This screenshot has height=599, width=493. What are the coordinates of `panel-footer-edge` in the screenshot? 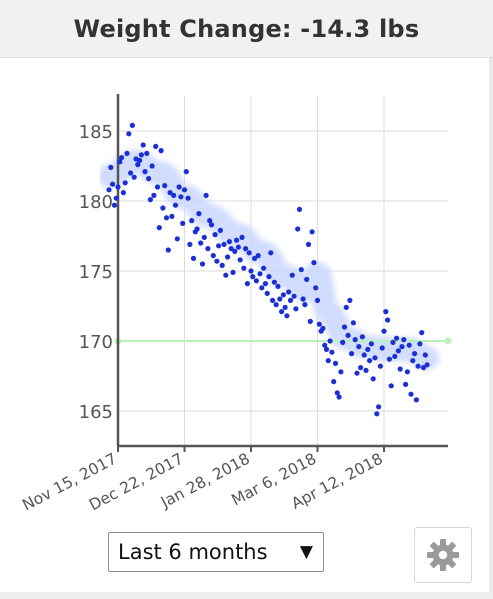 It's located at (246, 595).